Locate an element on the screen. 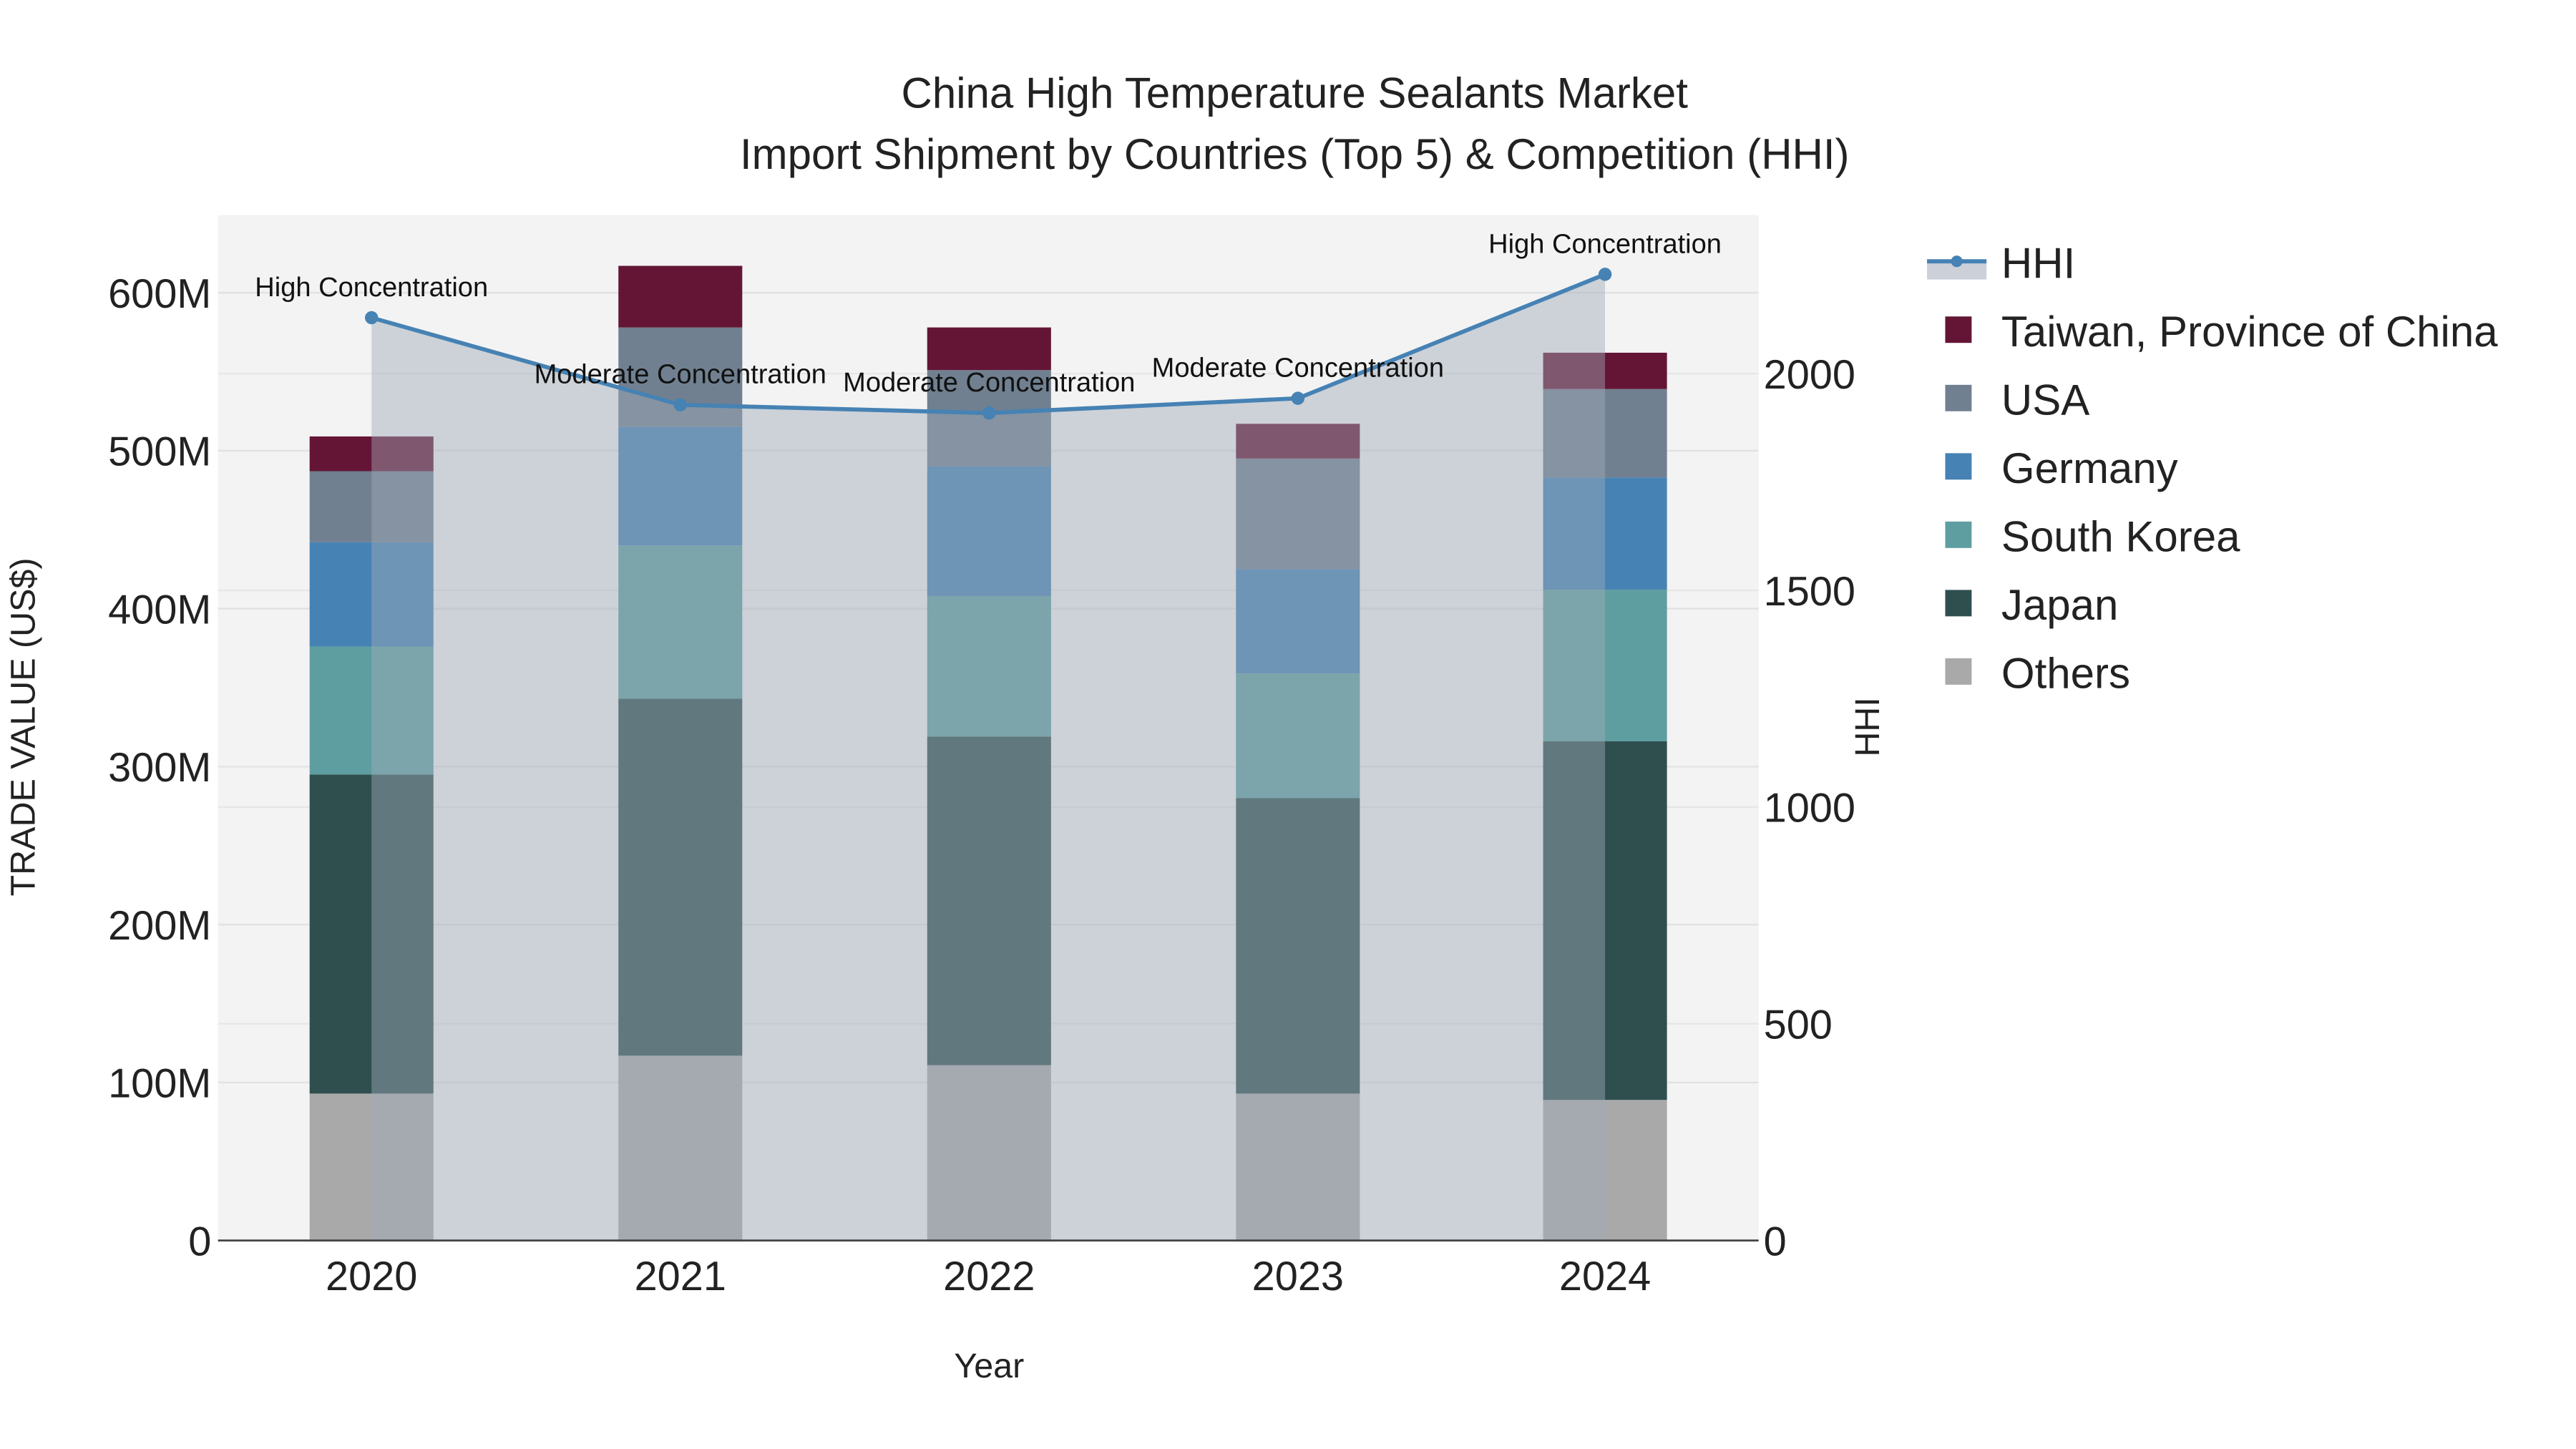  x-tick-label: 2020 is located at coordinates (372, 1276).